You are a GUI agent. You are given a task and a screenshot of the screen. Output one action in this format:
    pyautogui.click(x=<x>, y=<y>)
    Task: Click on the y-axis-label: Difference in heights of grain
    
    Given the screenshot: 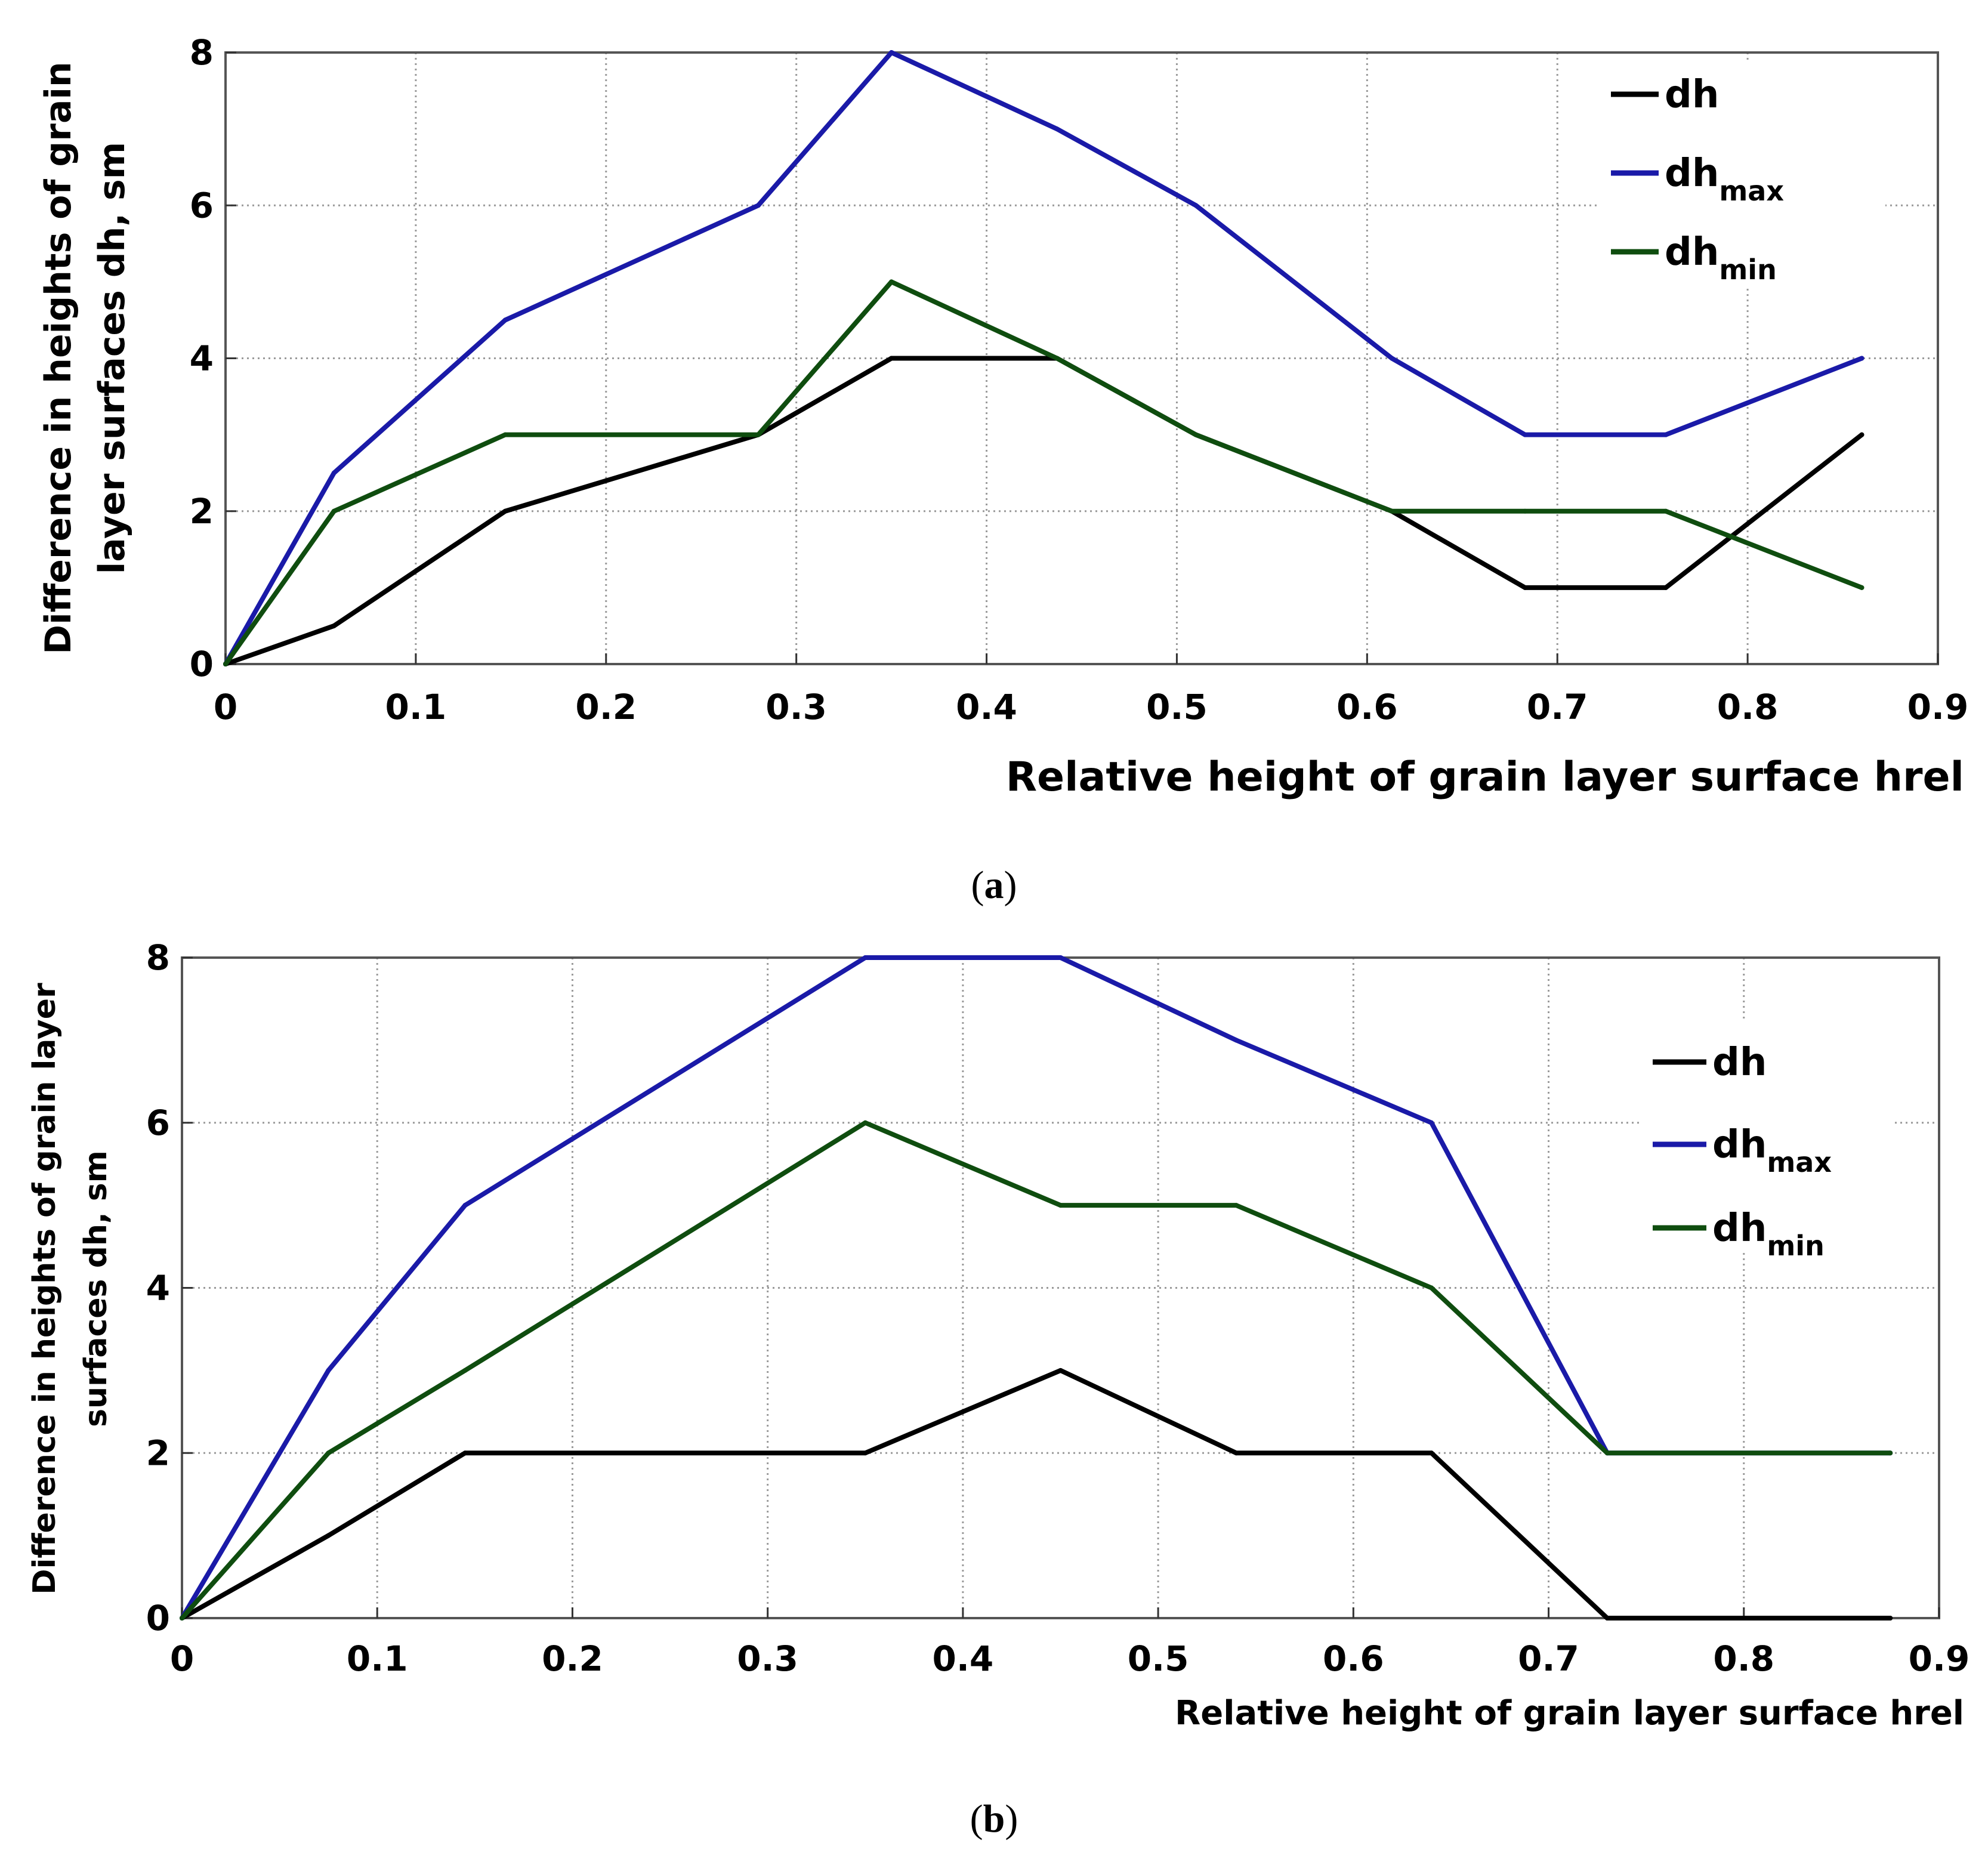 What is the action you would take?
    pyautogui.click(x=58, y=357)
    